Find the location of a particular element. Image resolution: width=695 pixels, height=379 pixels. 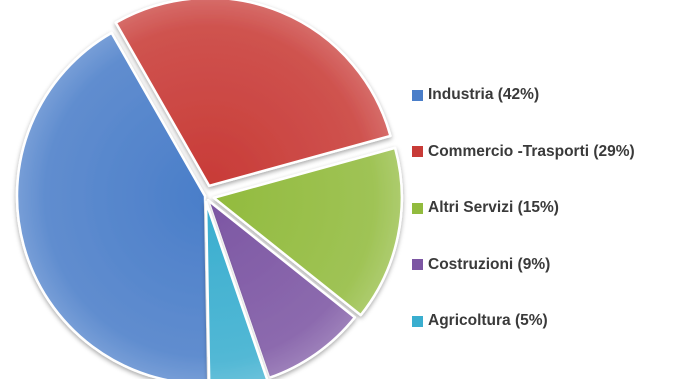

legend-label-commercio-trasporti: Commercio -Trasporti (29%) is located at coordinates (531, 151).